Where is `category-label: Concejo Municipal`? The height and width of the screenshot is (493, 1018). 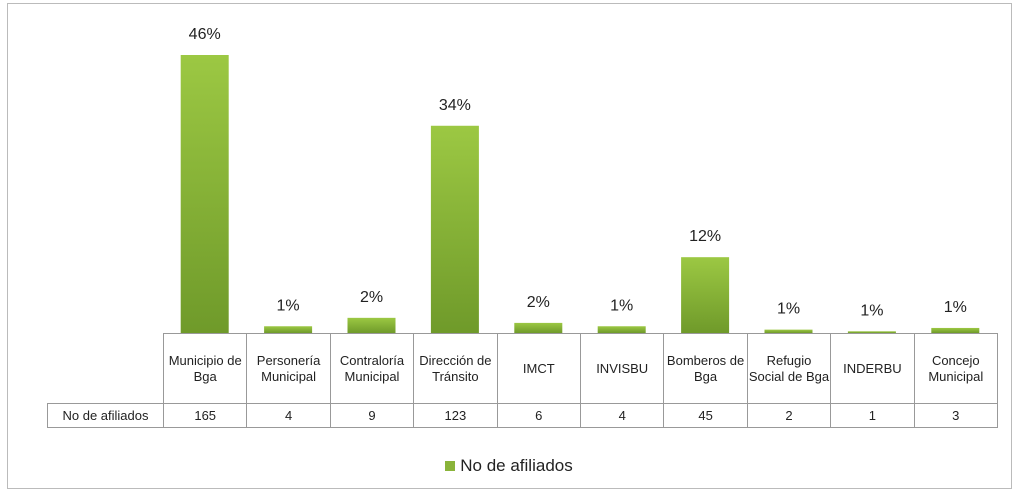 category-label: Concejo Municipal is located at coordinates (955, 368).